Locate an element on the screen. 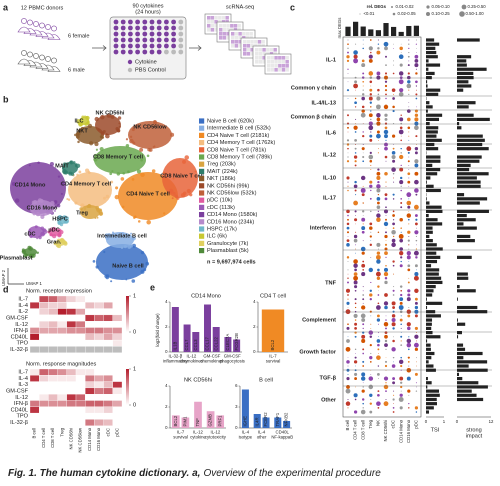 The height and width of the screenshot is (486, 500). legend-label: ILC (6k) is located at coordinates (217, 237).